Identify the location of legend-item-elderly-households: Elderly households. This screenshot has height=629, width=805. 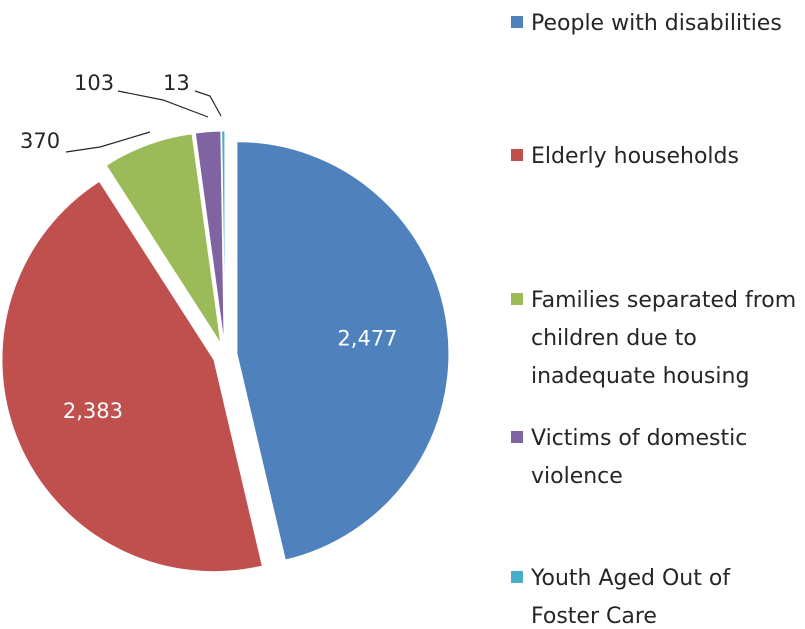
(625, 156).